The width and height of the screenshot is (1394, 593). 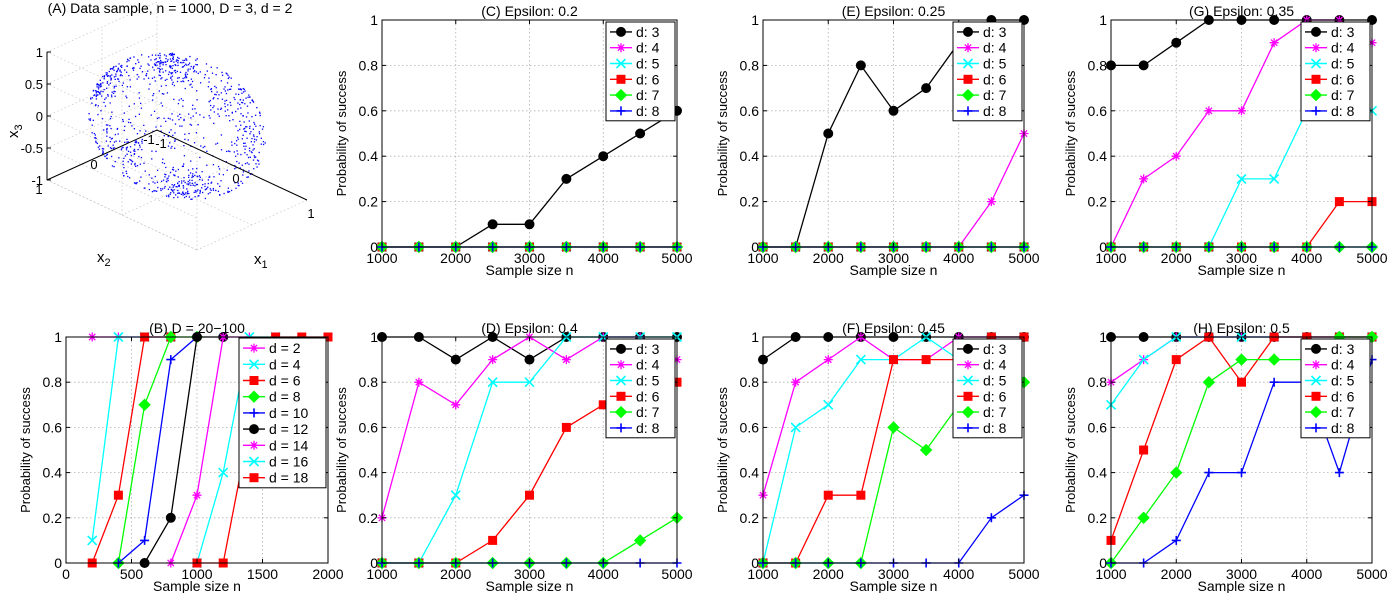 I want to click on x-tick-label: 3000, so click(x=893, y=574).